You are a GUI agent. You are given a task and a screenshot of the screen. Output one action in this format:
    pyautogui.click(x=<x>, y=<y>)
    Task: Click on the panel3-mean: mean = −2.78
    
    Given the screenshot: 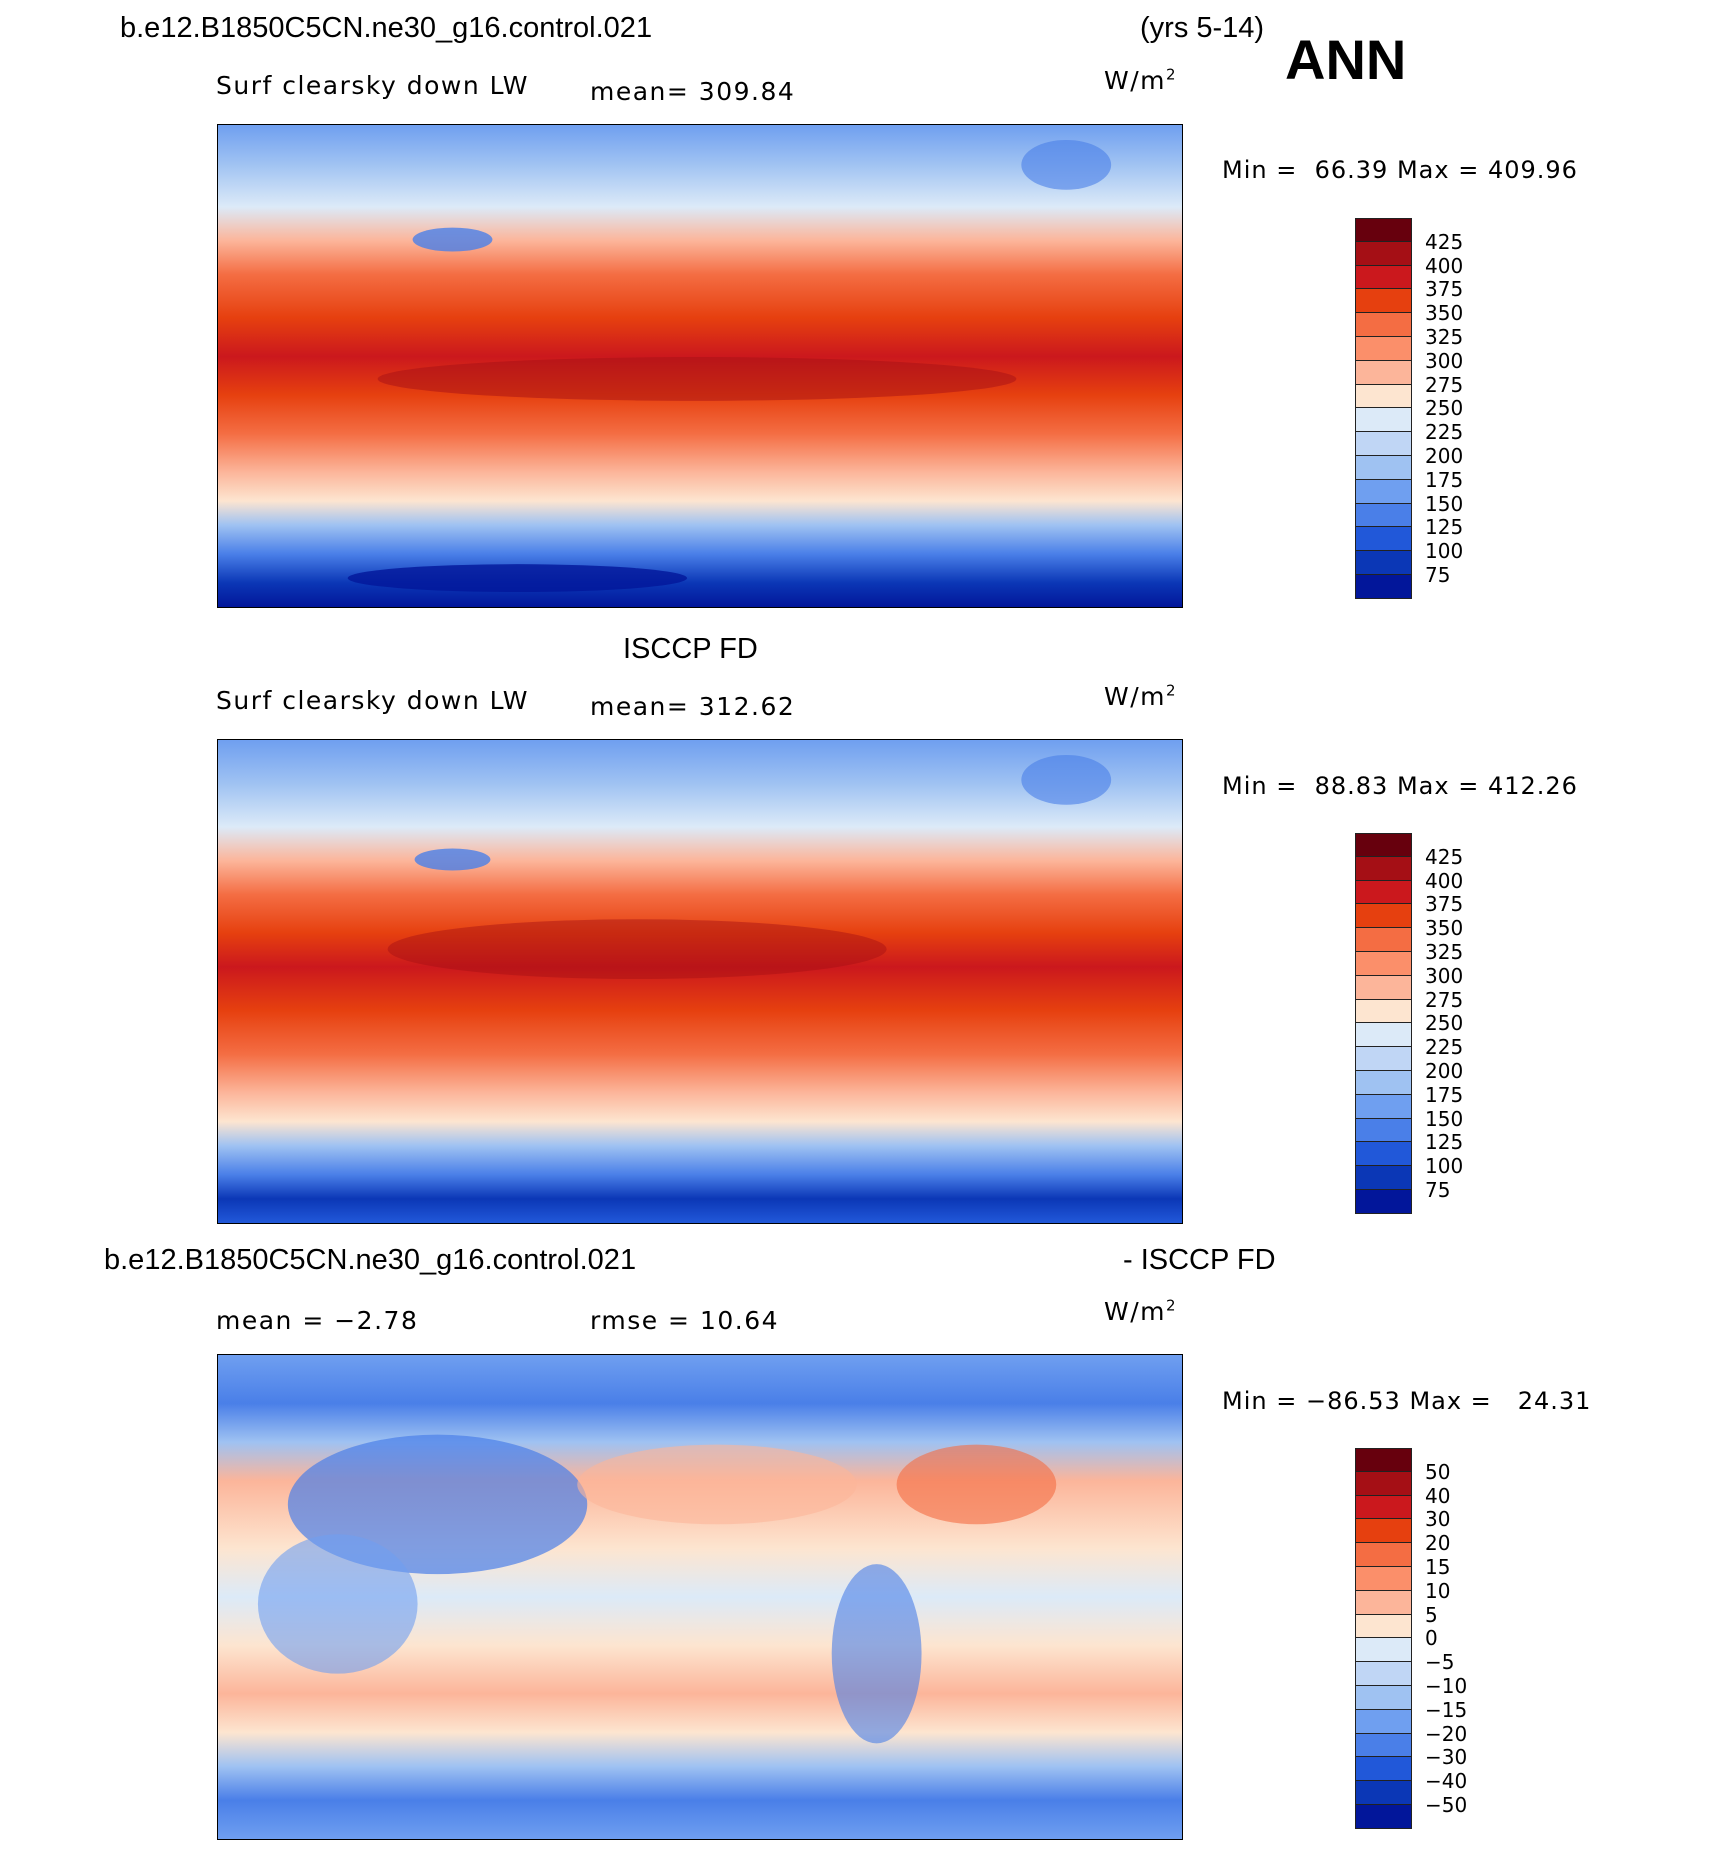 What is the action you would take?
    pyautogui.click(x=317, y=1320)
    